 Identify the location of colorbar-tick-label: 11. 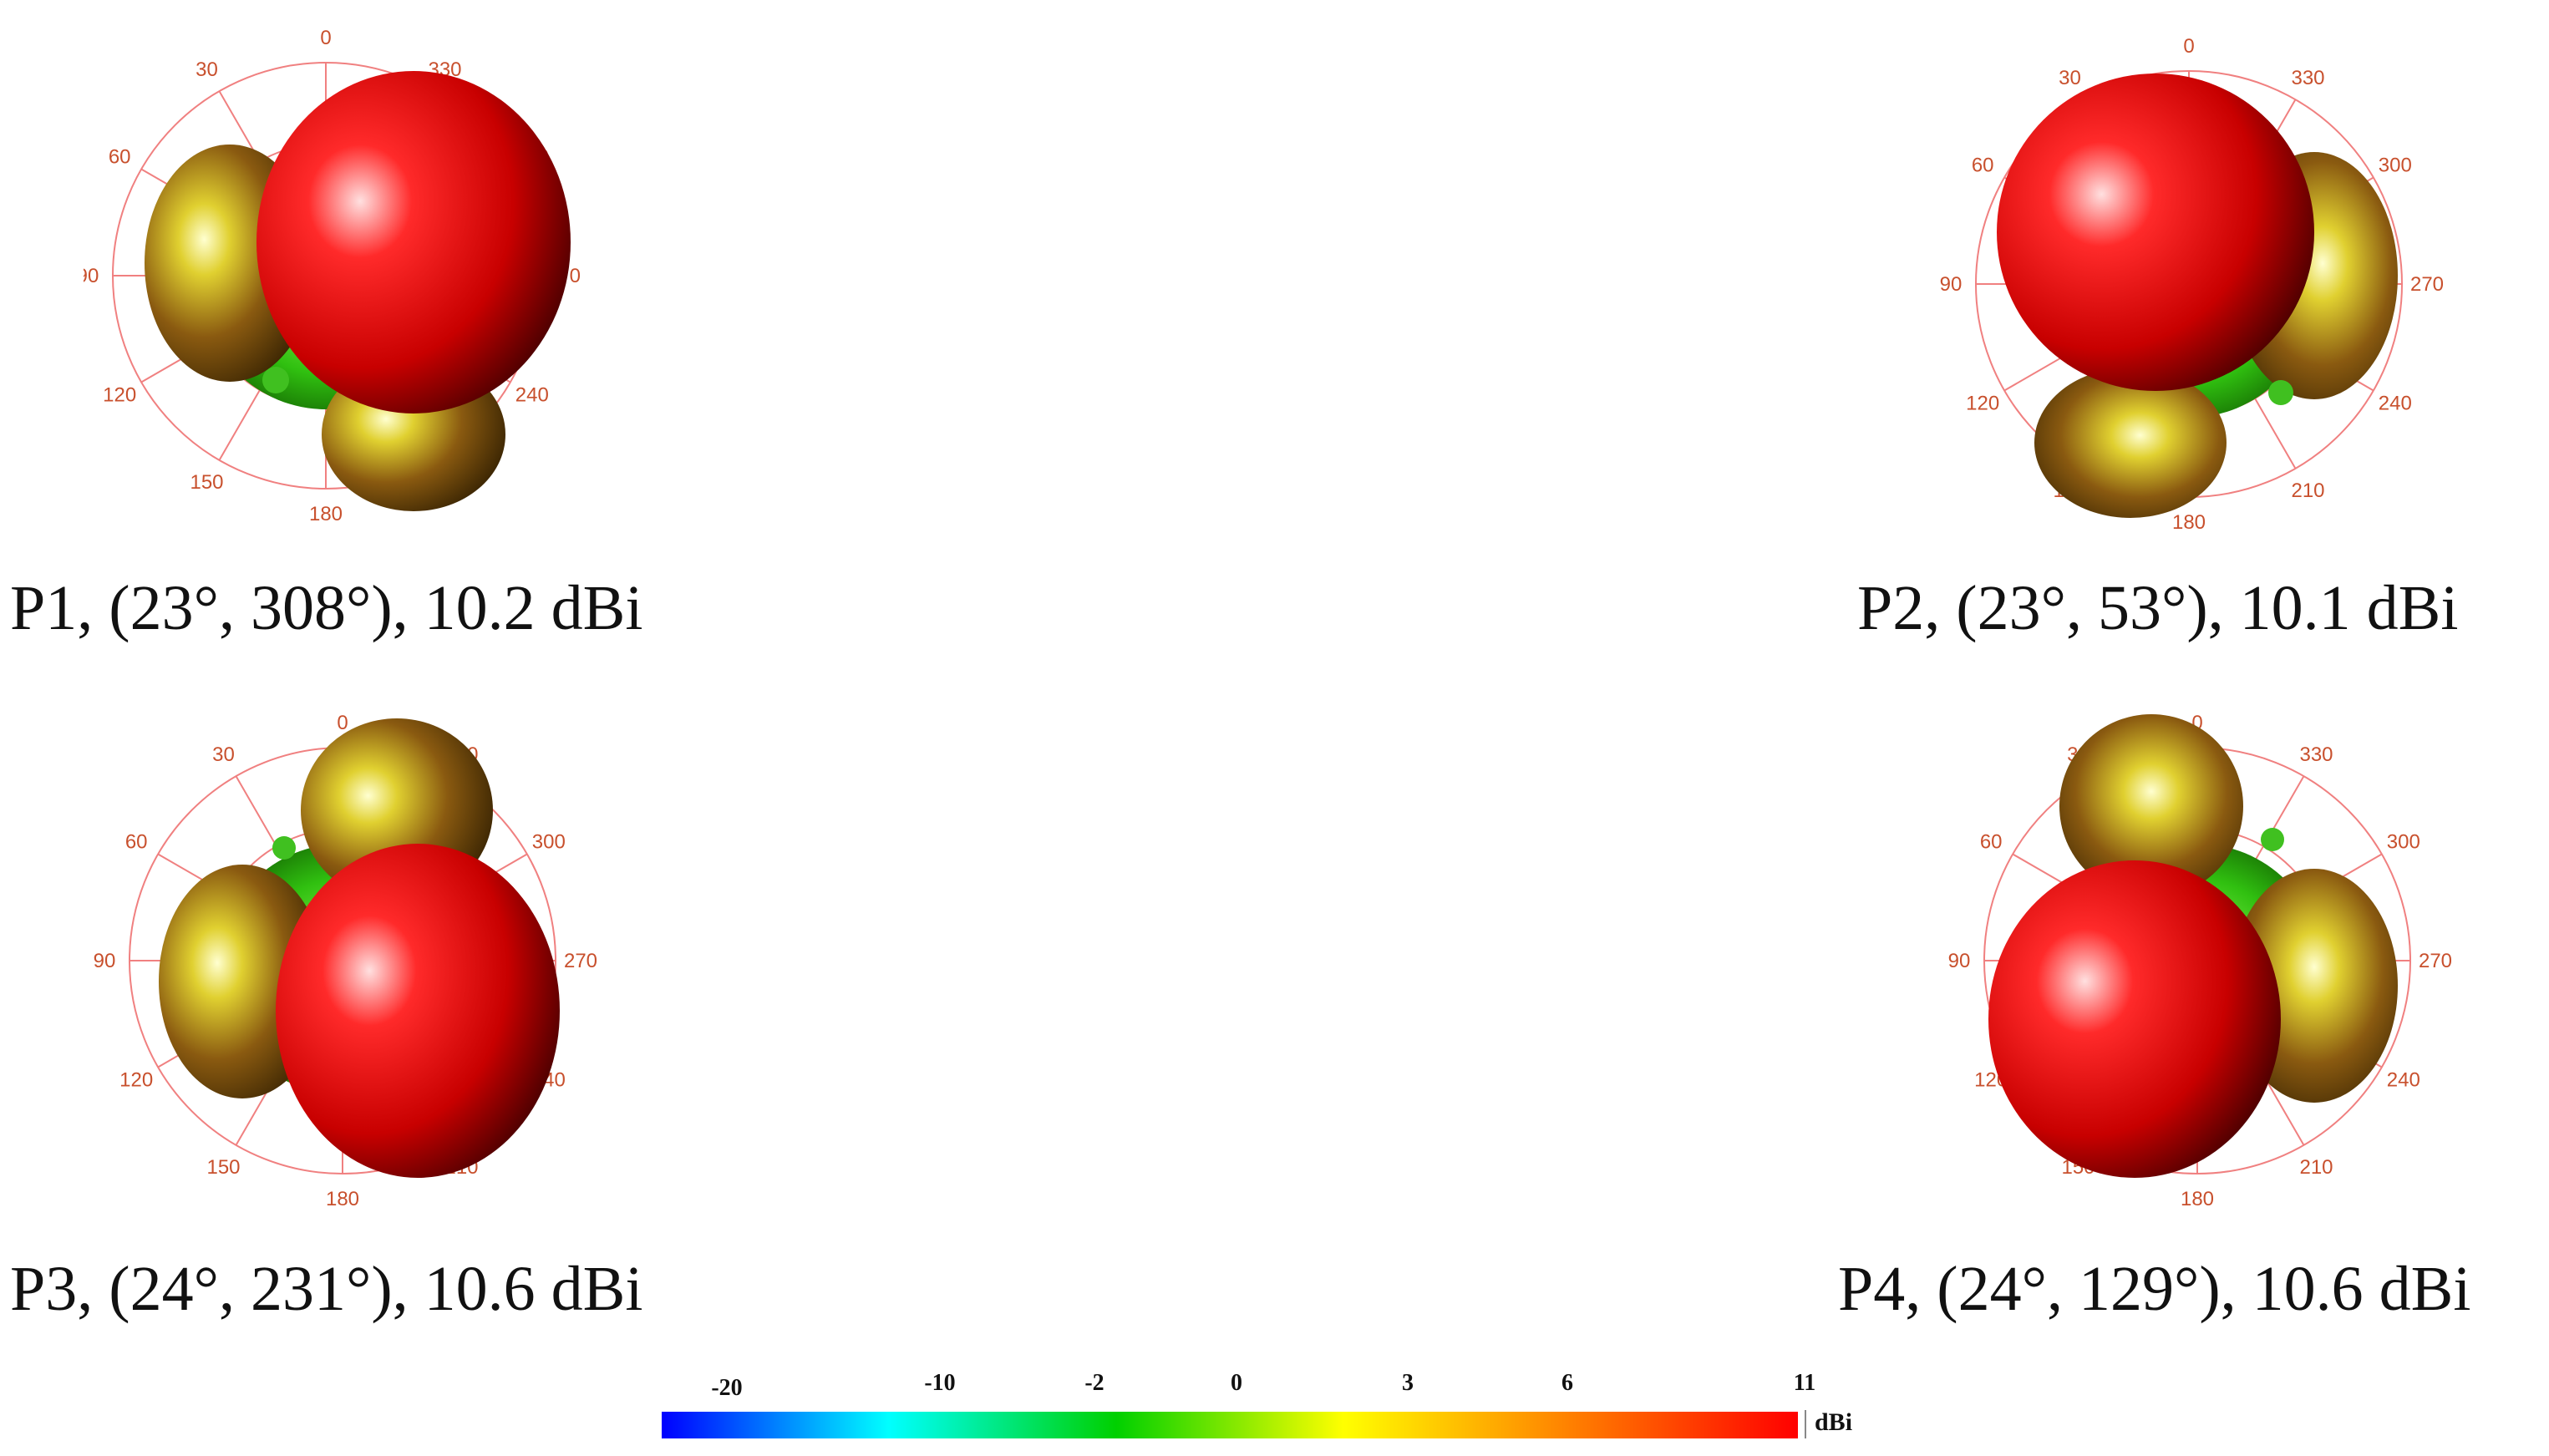
(1804, 1383).